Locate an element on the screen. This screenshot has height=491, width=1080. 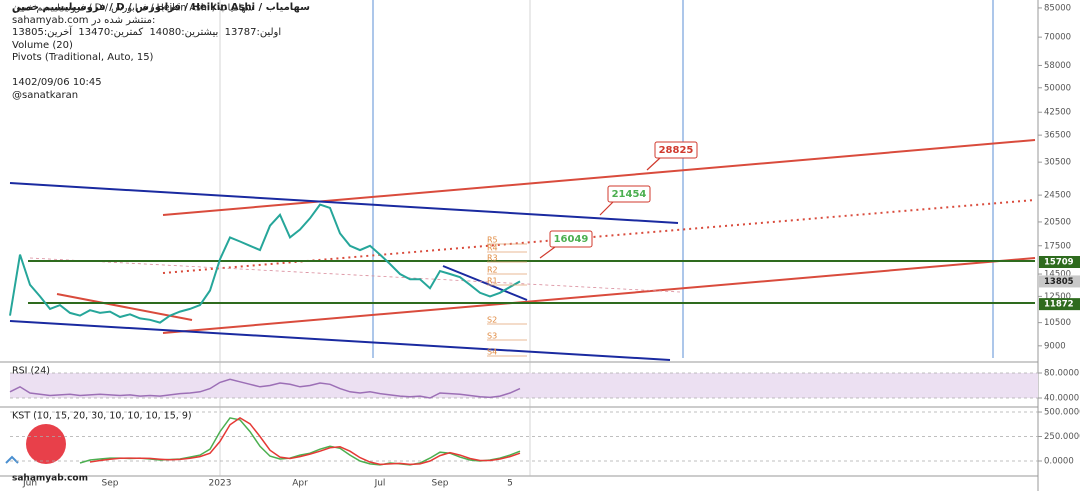
nav-icon is located at coordinates (12, 459).